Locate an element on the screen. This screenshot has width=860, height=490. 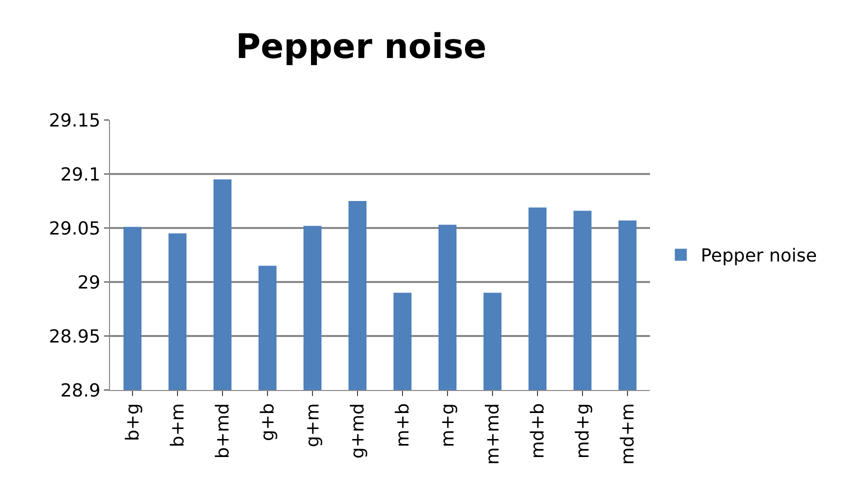
y-tick-label: 29 is located at coordinates (88, 283).